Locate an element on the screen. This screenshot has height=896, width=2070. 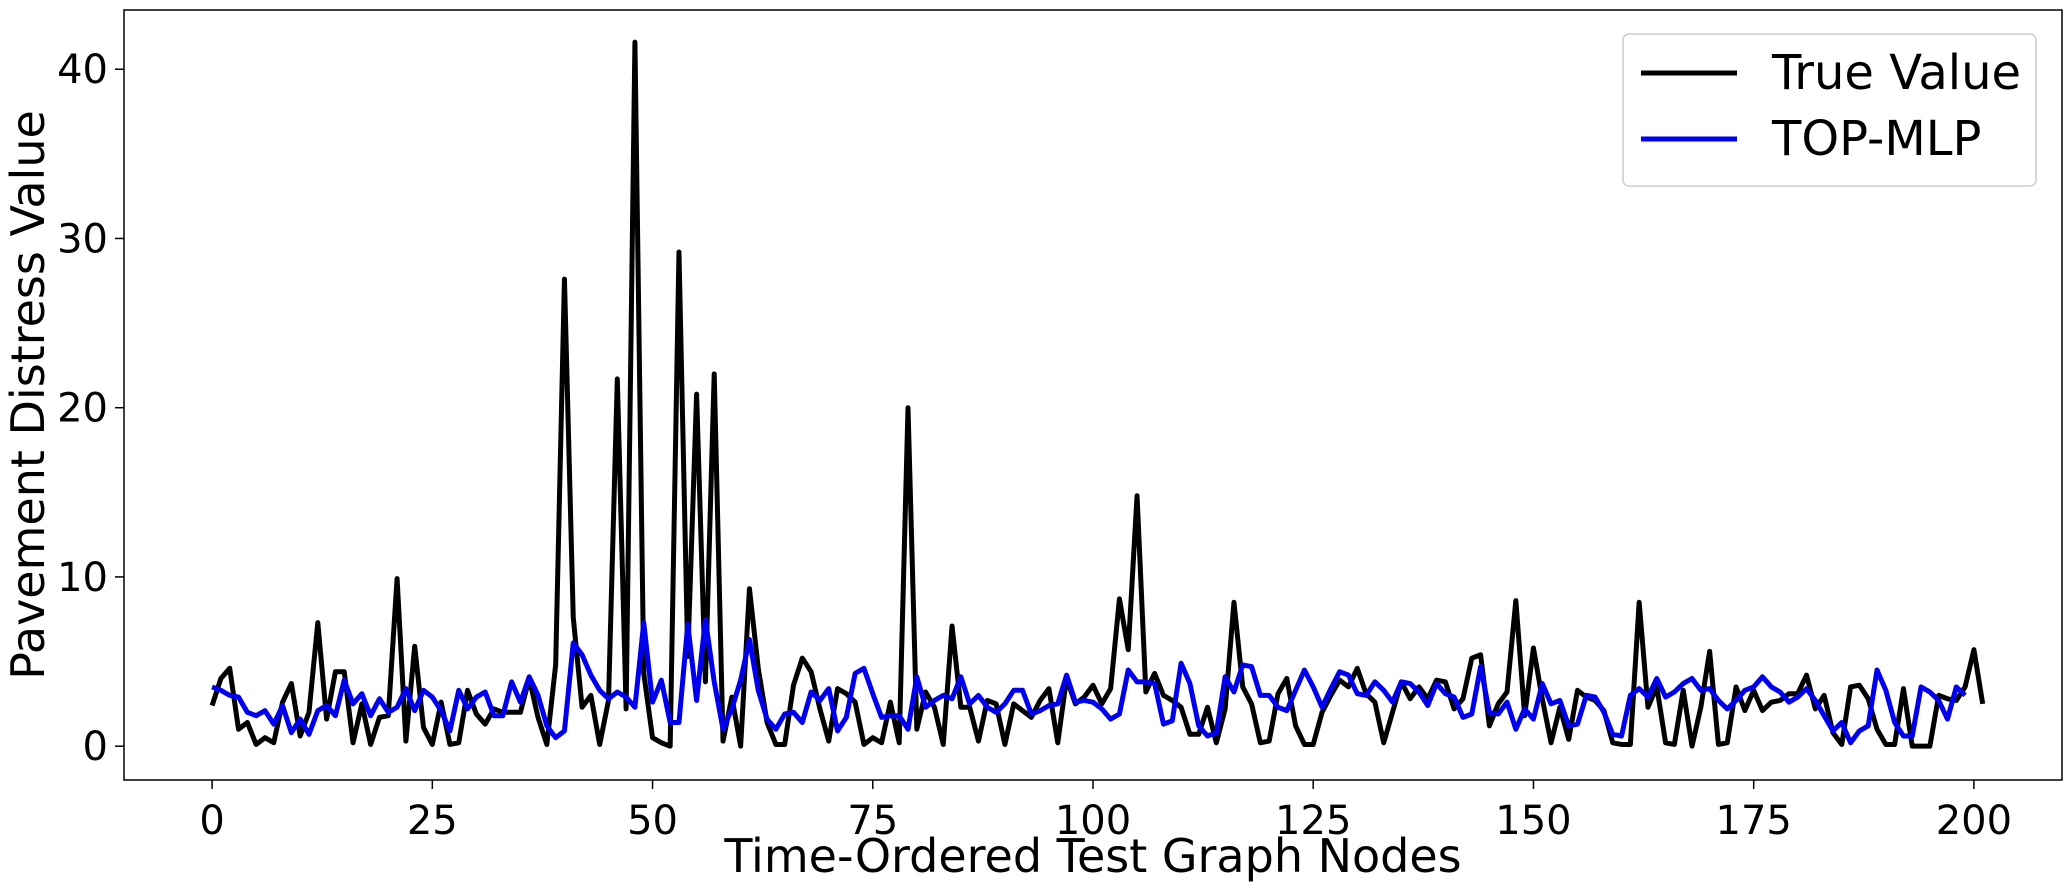
x-axis-title: Time-Ordered Test Graph Nodes is located at coordinates (1092, 856).